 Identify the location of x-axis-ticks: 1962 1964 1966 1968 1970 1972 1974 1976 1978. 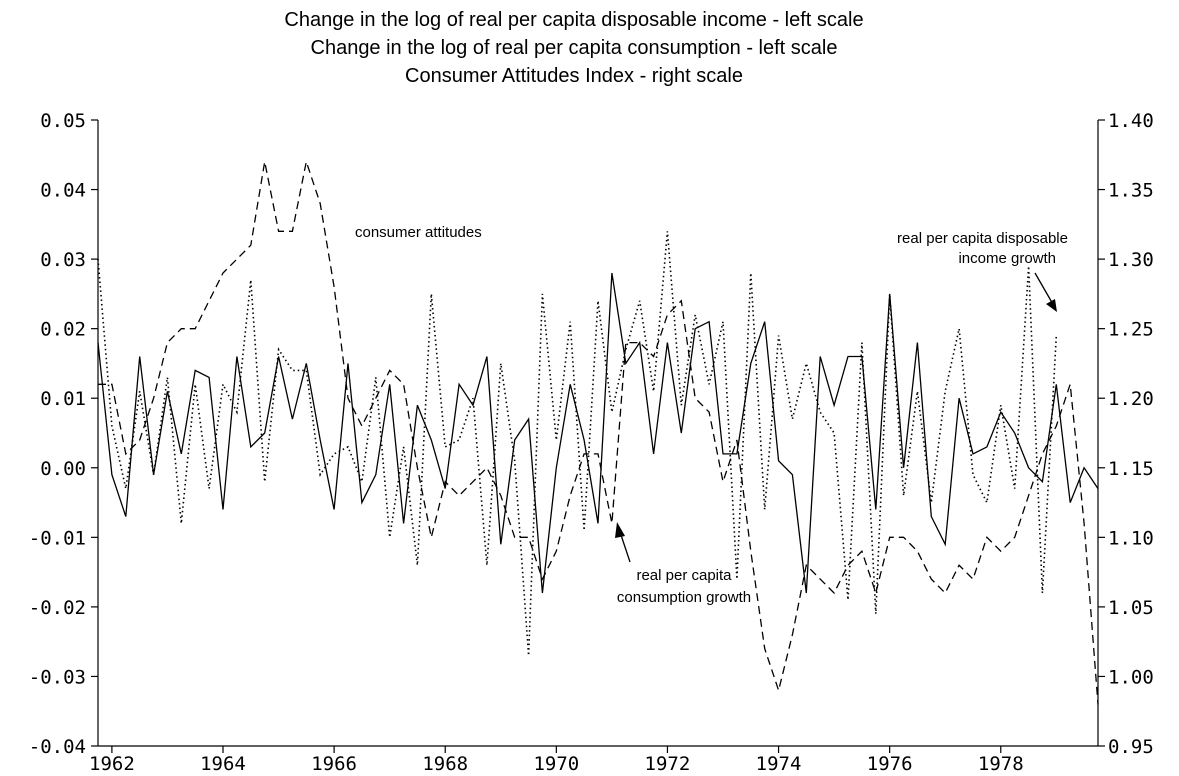
(556, 760).